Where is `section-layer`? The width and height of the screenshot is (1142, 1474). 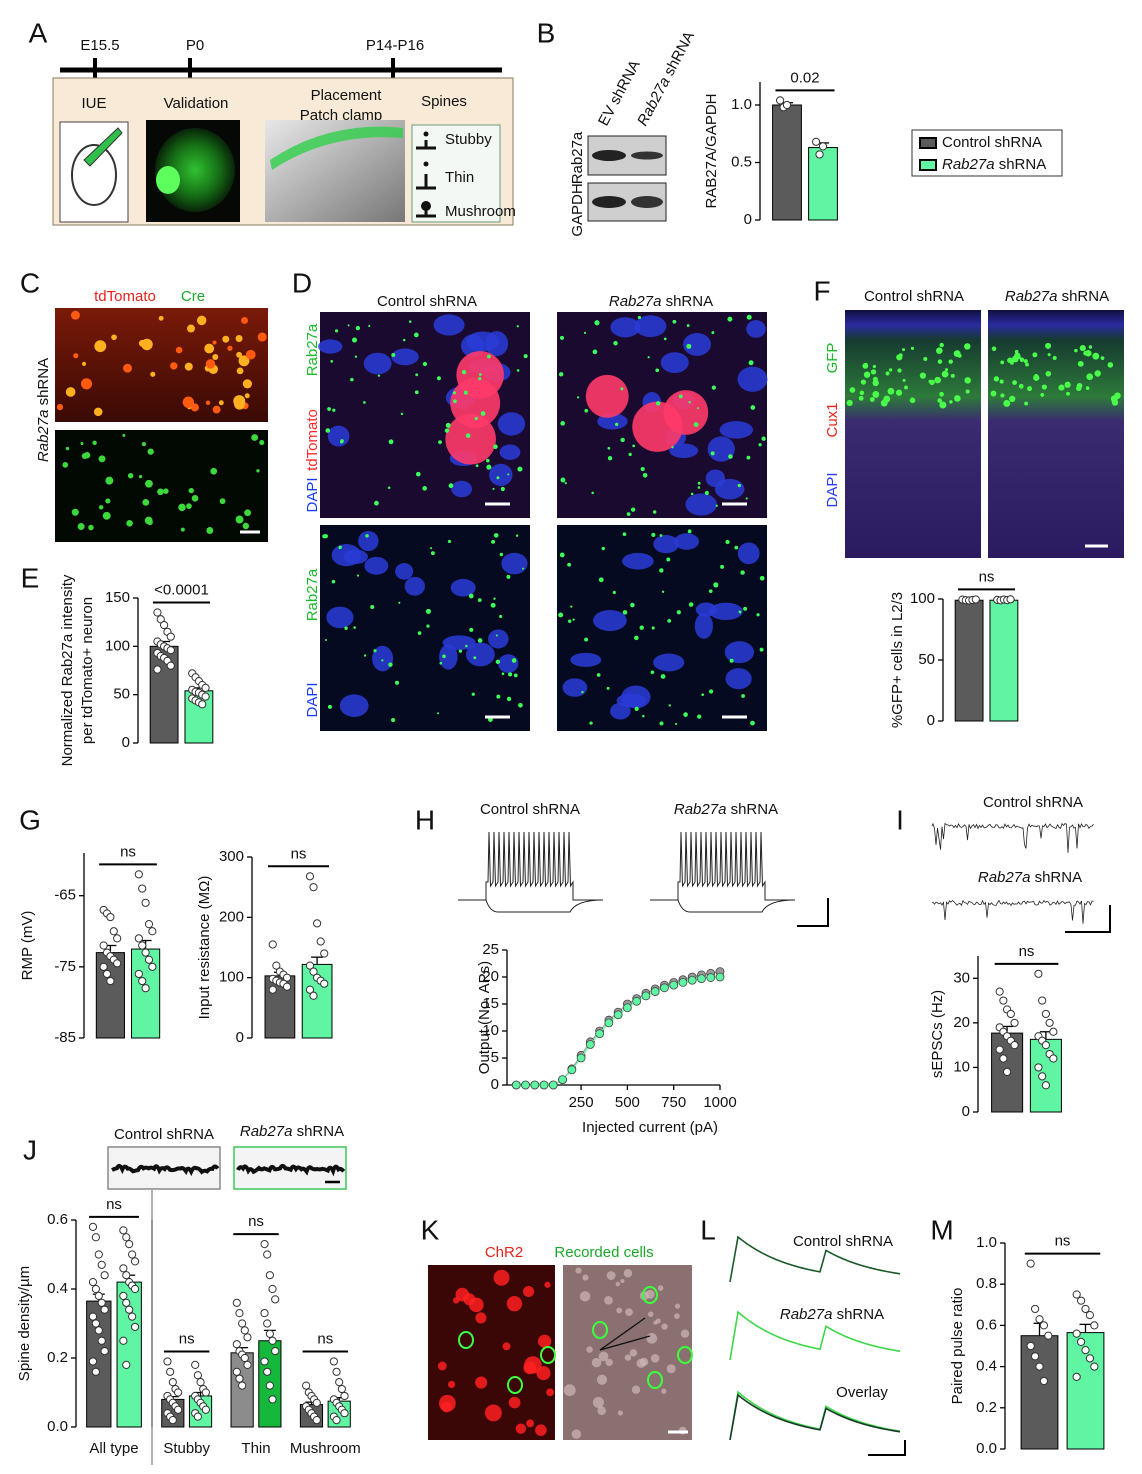 section-layer is located at coordinates (336, 148).